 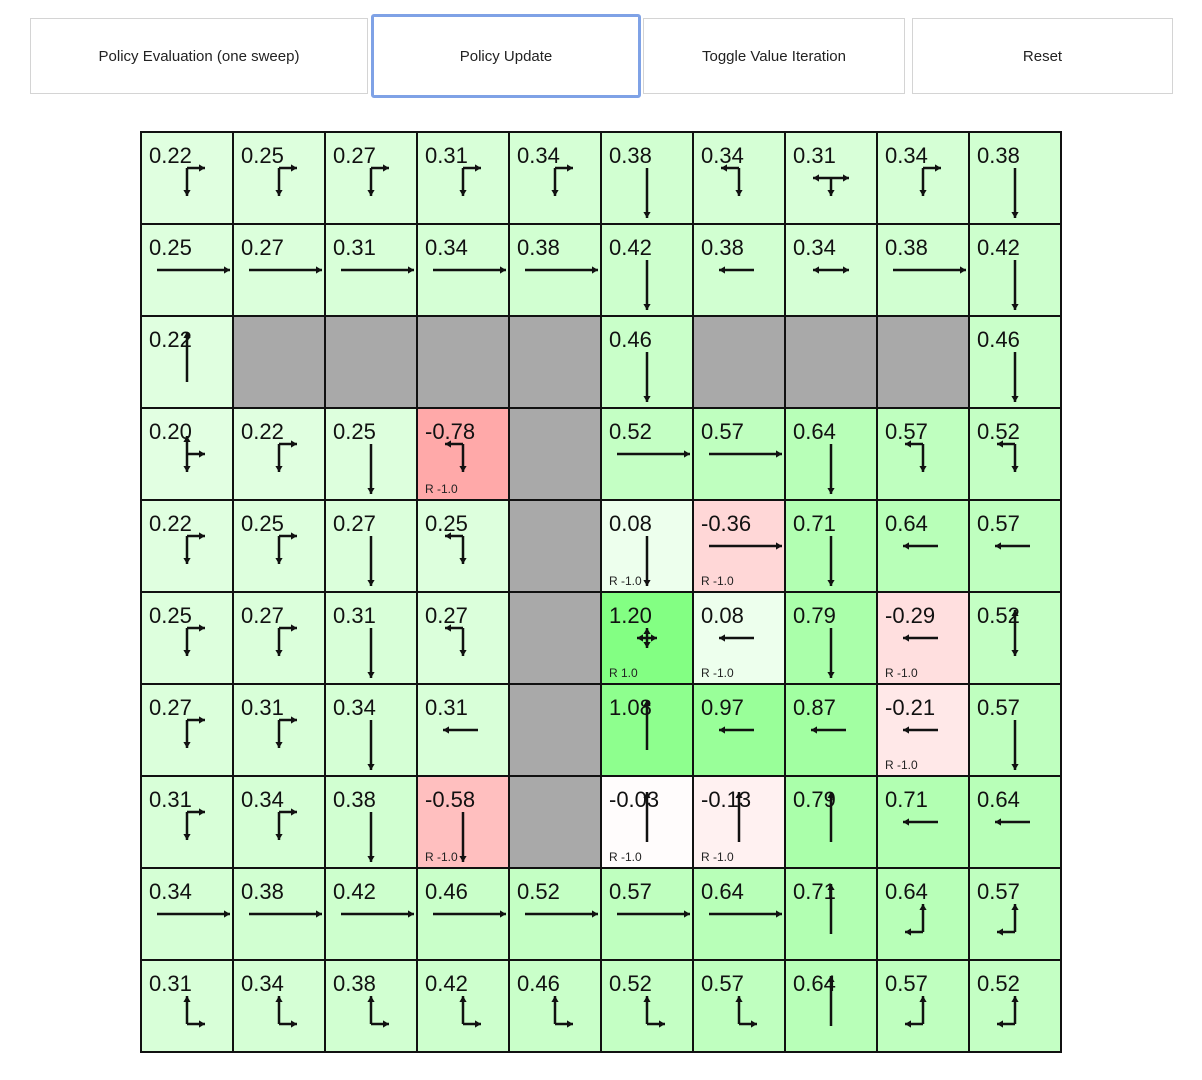 I want to click on grid-cell: -0.58 R -1.0, so click(x=463, y=822).